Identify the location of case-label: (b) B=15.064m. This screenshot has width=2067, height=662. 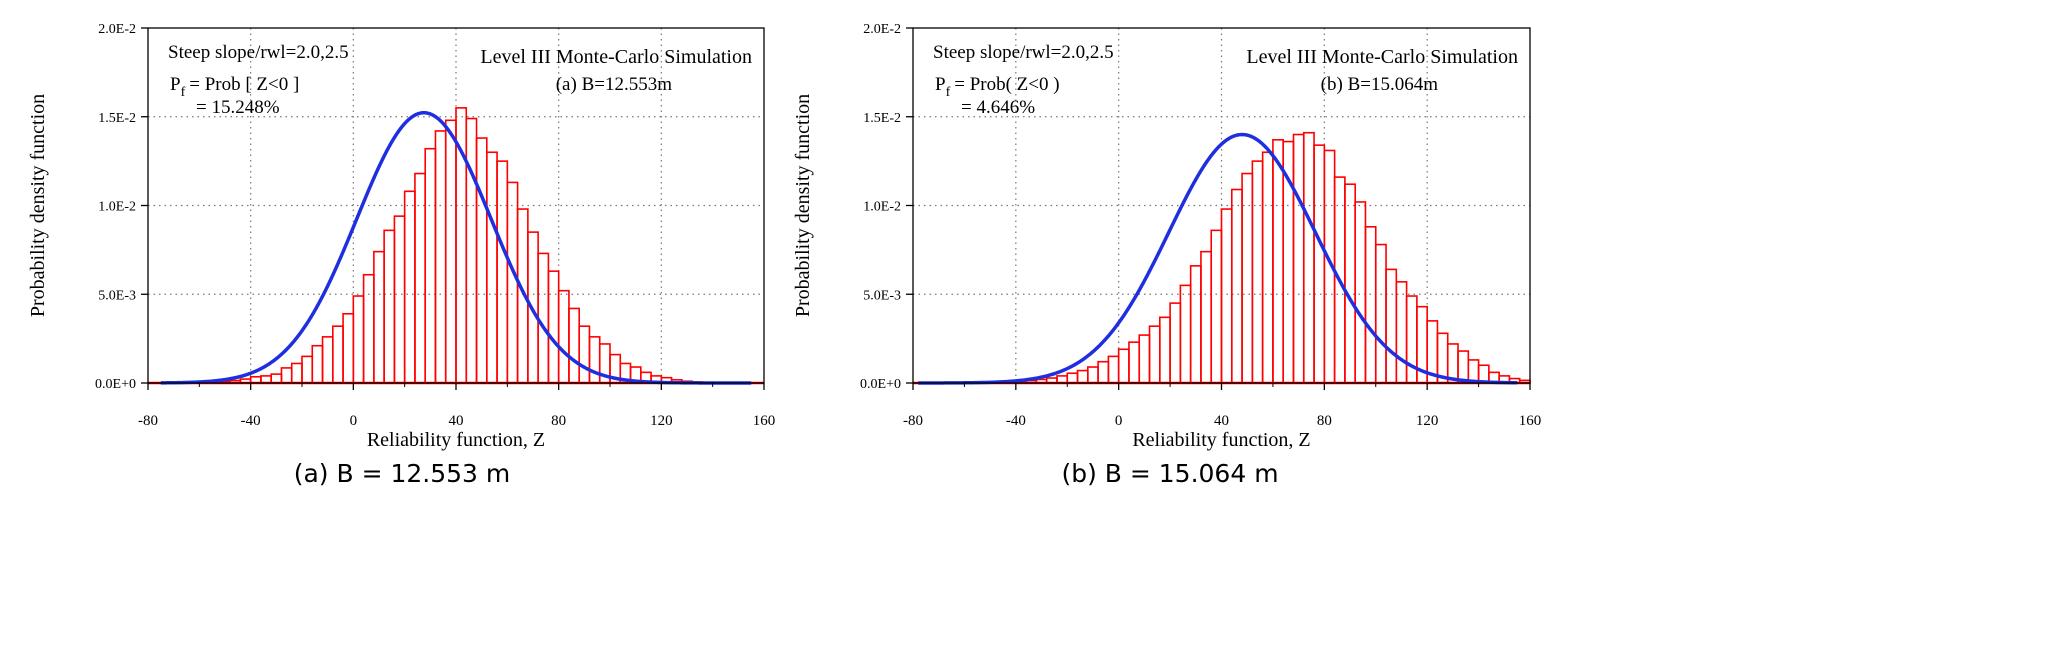
(1380, 84).